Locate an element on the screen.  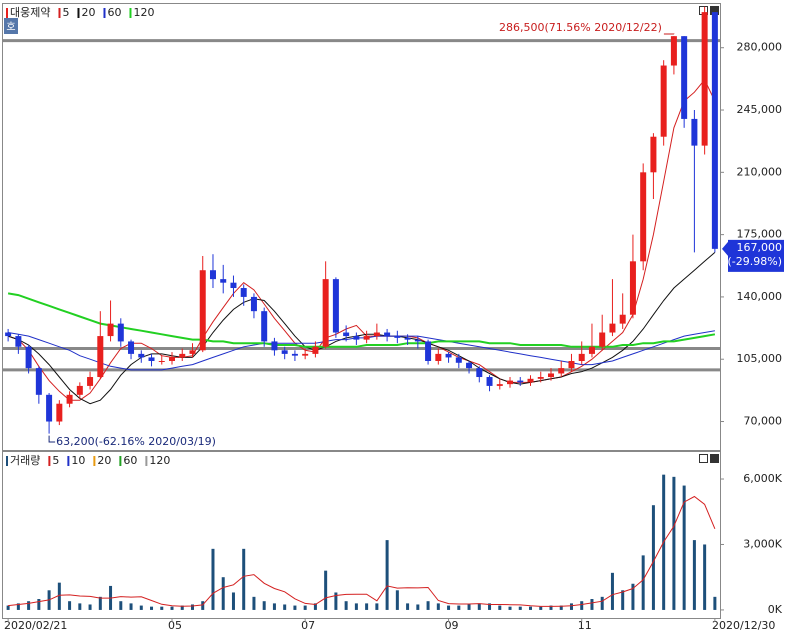
side-button is located at coordinates (11, 26).